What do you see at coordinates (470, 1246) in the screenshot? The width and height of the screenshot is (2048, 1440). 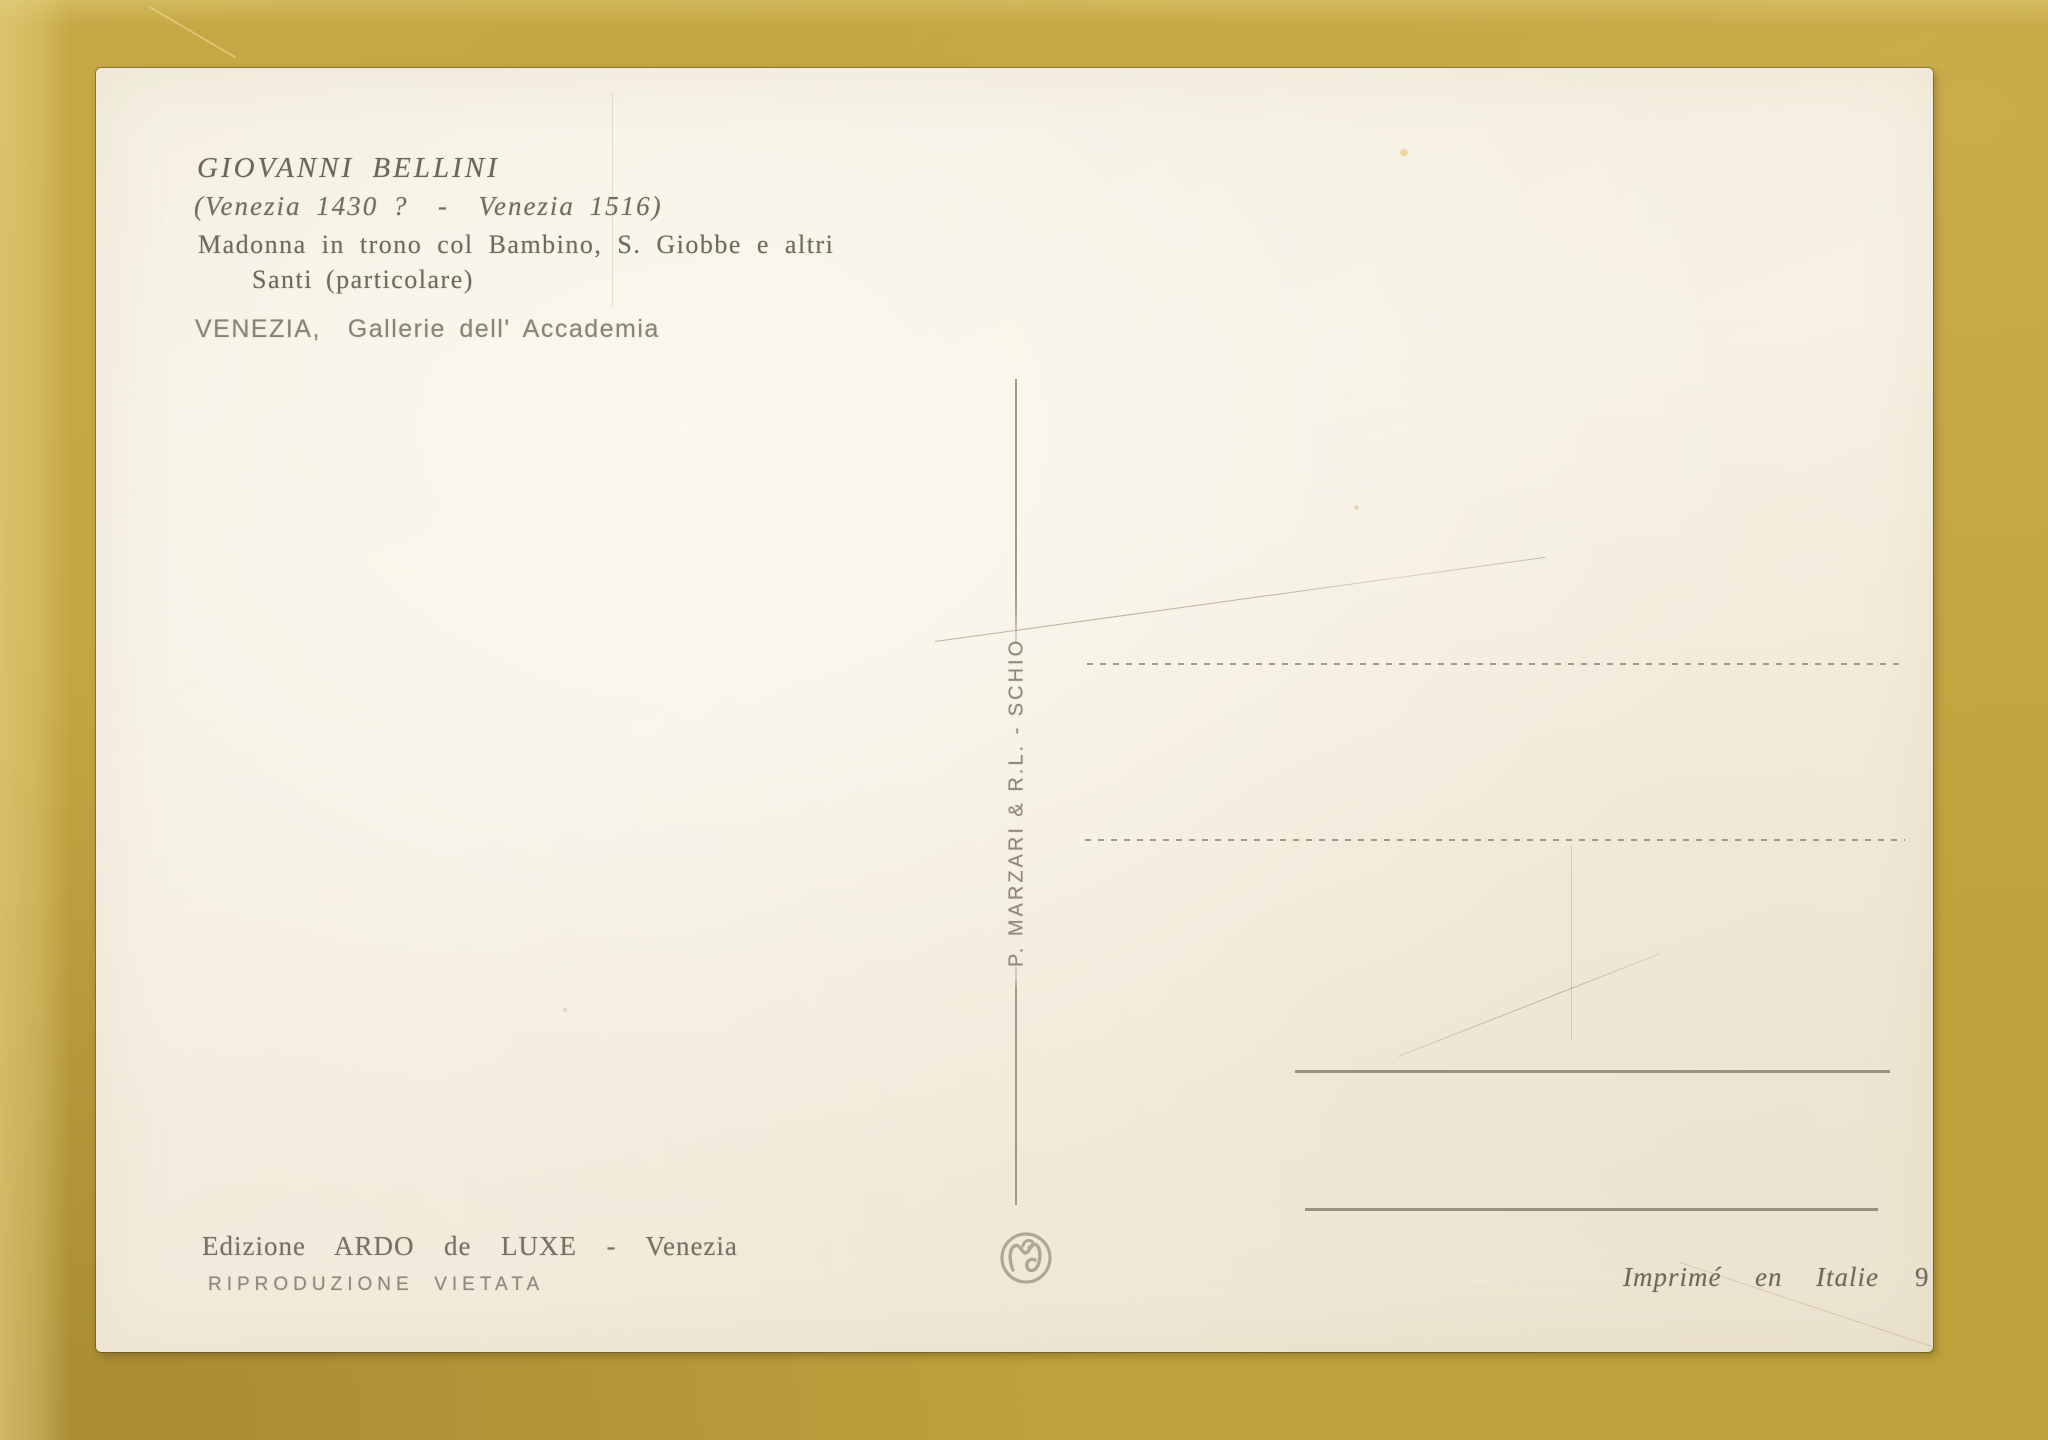 I see `publisher-line: Edizione ARDO de LUXE - Venezia` at bounding box center [470, 1246].